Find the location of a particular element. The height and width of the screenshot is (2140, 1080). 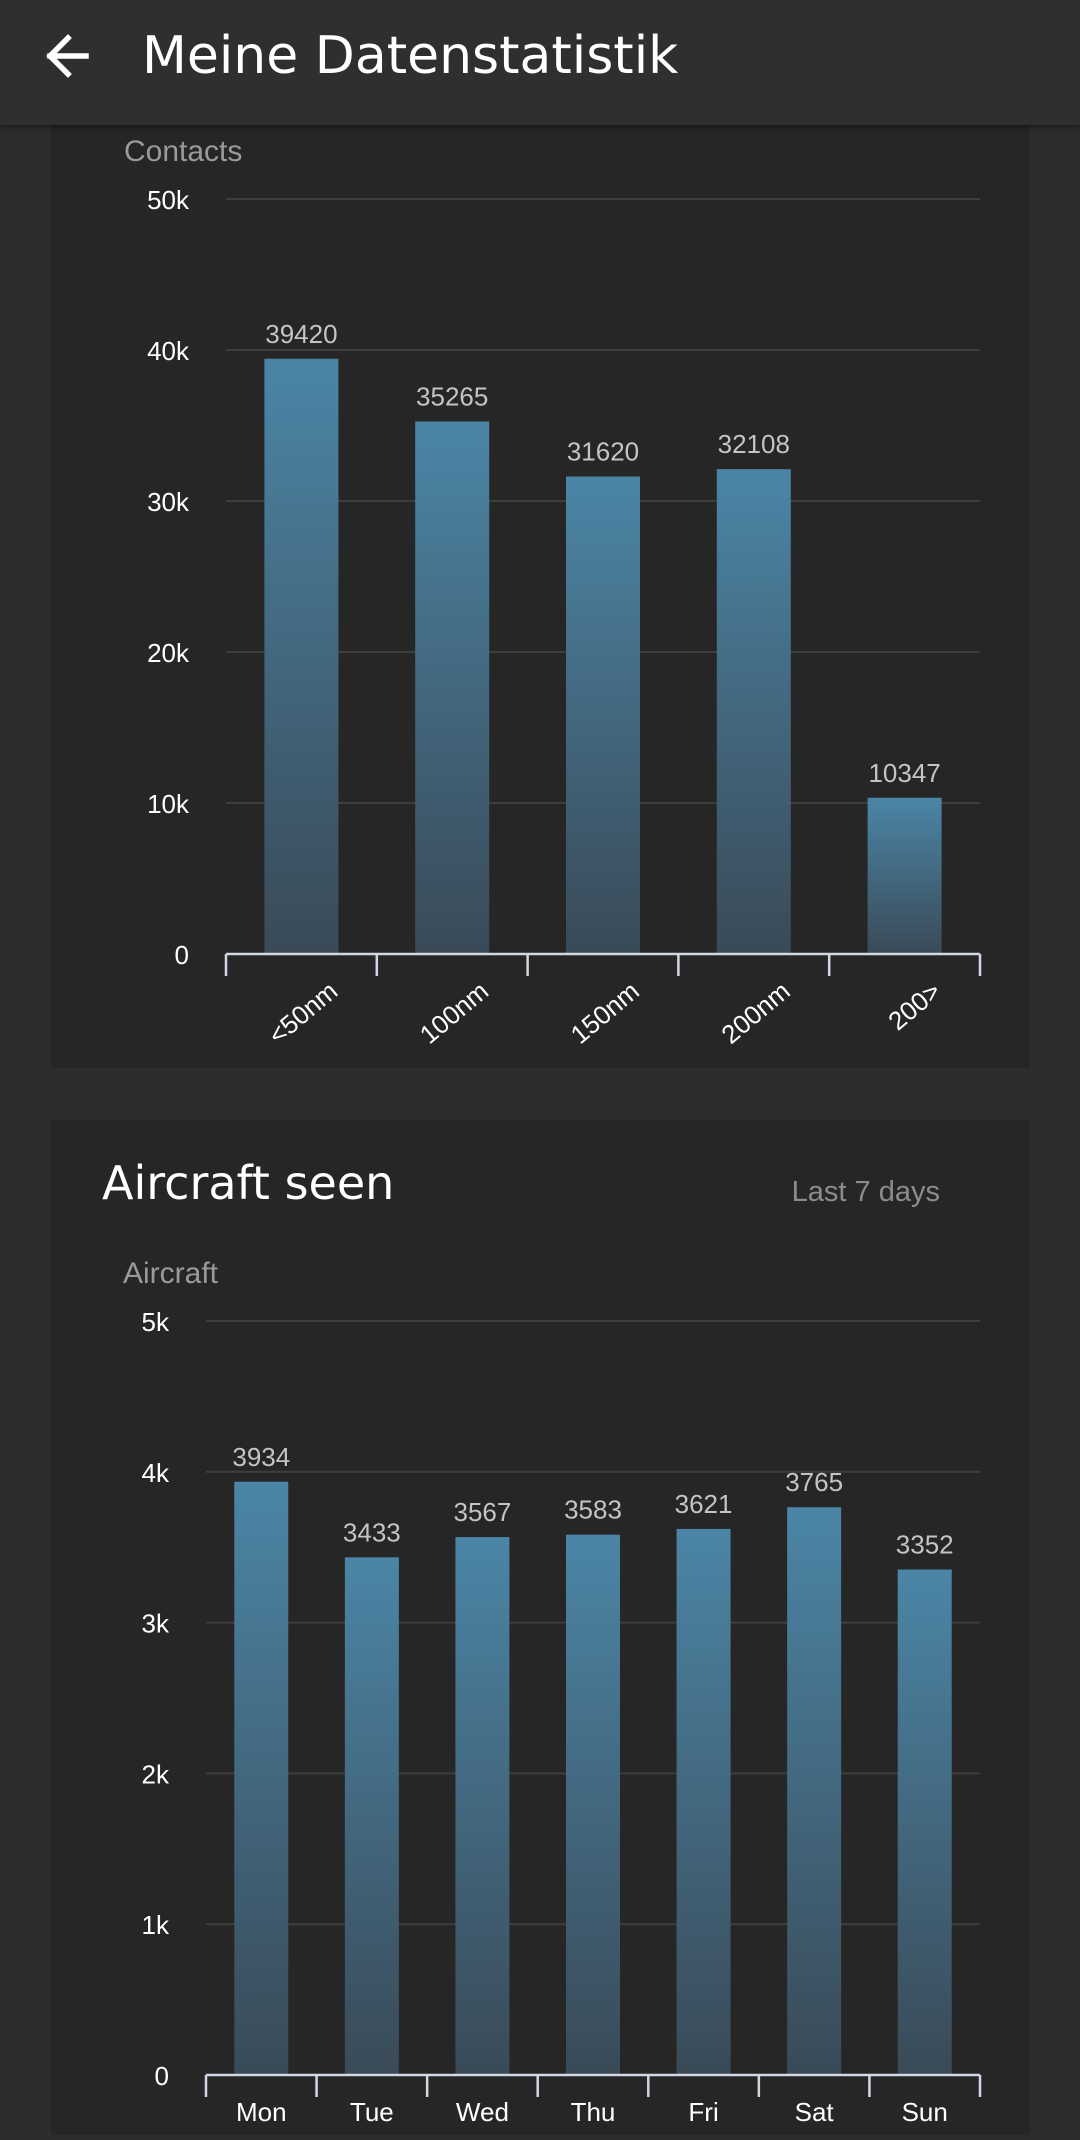

y-tick-label: 3k is located at coordinates (156, 1624).